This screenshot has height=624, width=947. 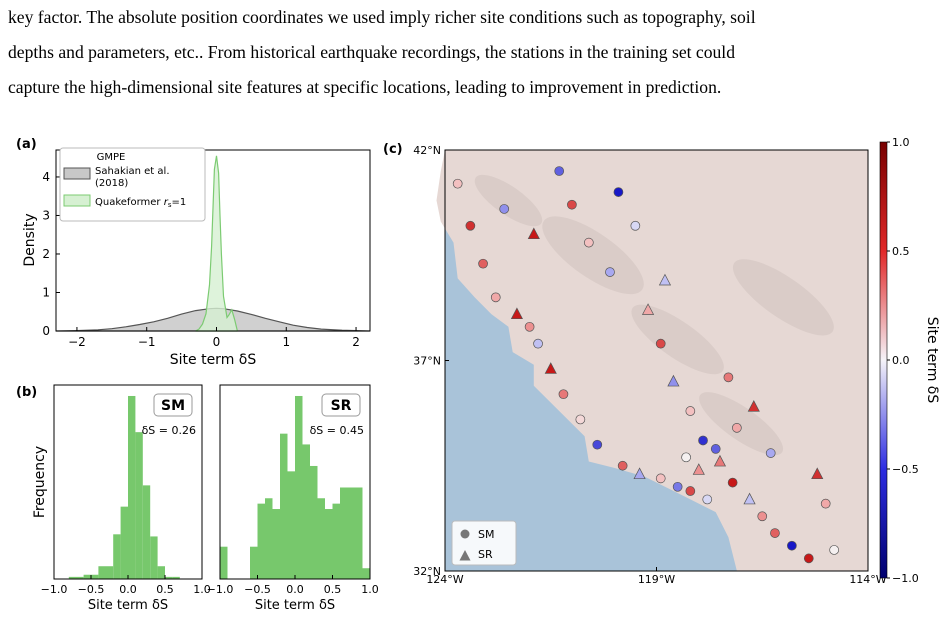 I want to click on panel-label-a: (a), so click(x=26, y=144).